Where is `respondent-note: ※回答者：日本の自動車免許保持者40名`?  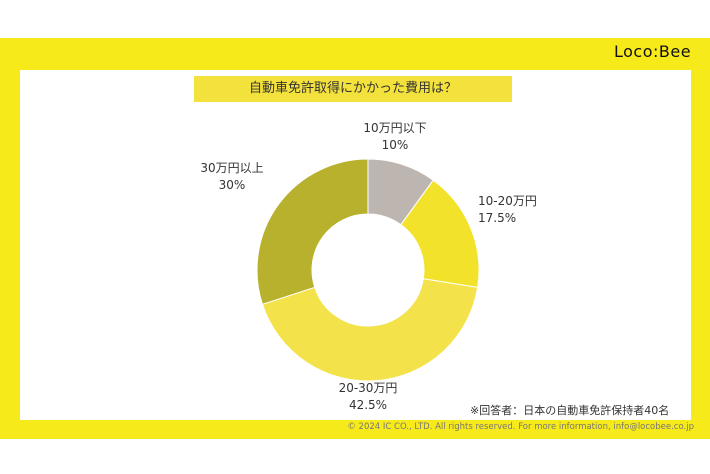
respondent-note: ※回答者：日本の自動車免許保持者40名 is located at coordinates (570, 410).